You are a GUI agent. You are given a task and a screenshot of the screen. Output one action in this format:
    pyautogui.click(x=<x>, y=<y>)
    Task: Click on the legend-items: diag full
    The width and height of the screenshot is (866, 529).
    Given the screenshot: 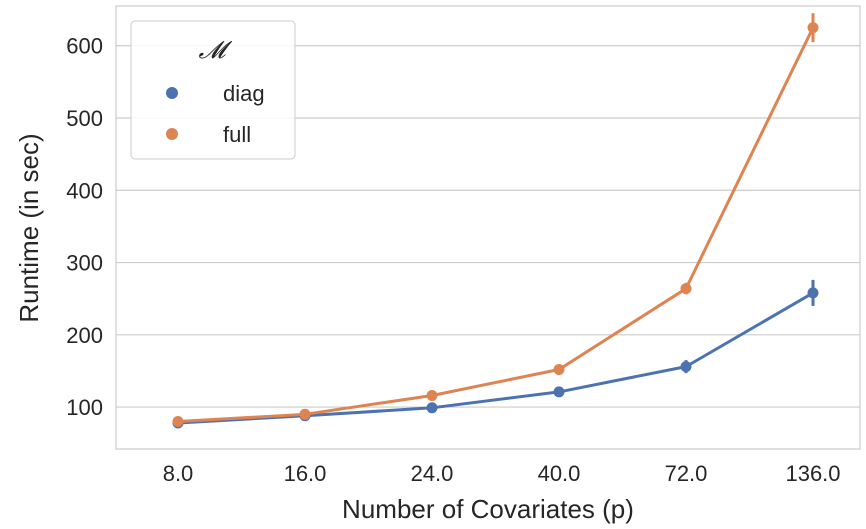 What is the action you would take?
    pyautogui.click(x=215, y=114)
    